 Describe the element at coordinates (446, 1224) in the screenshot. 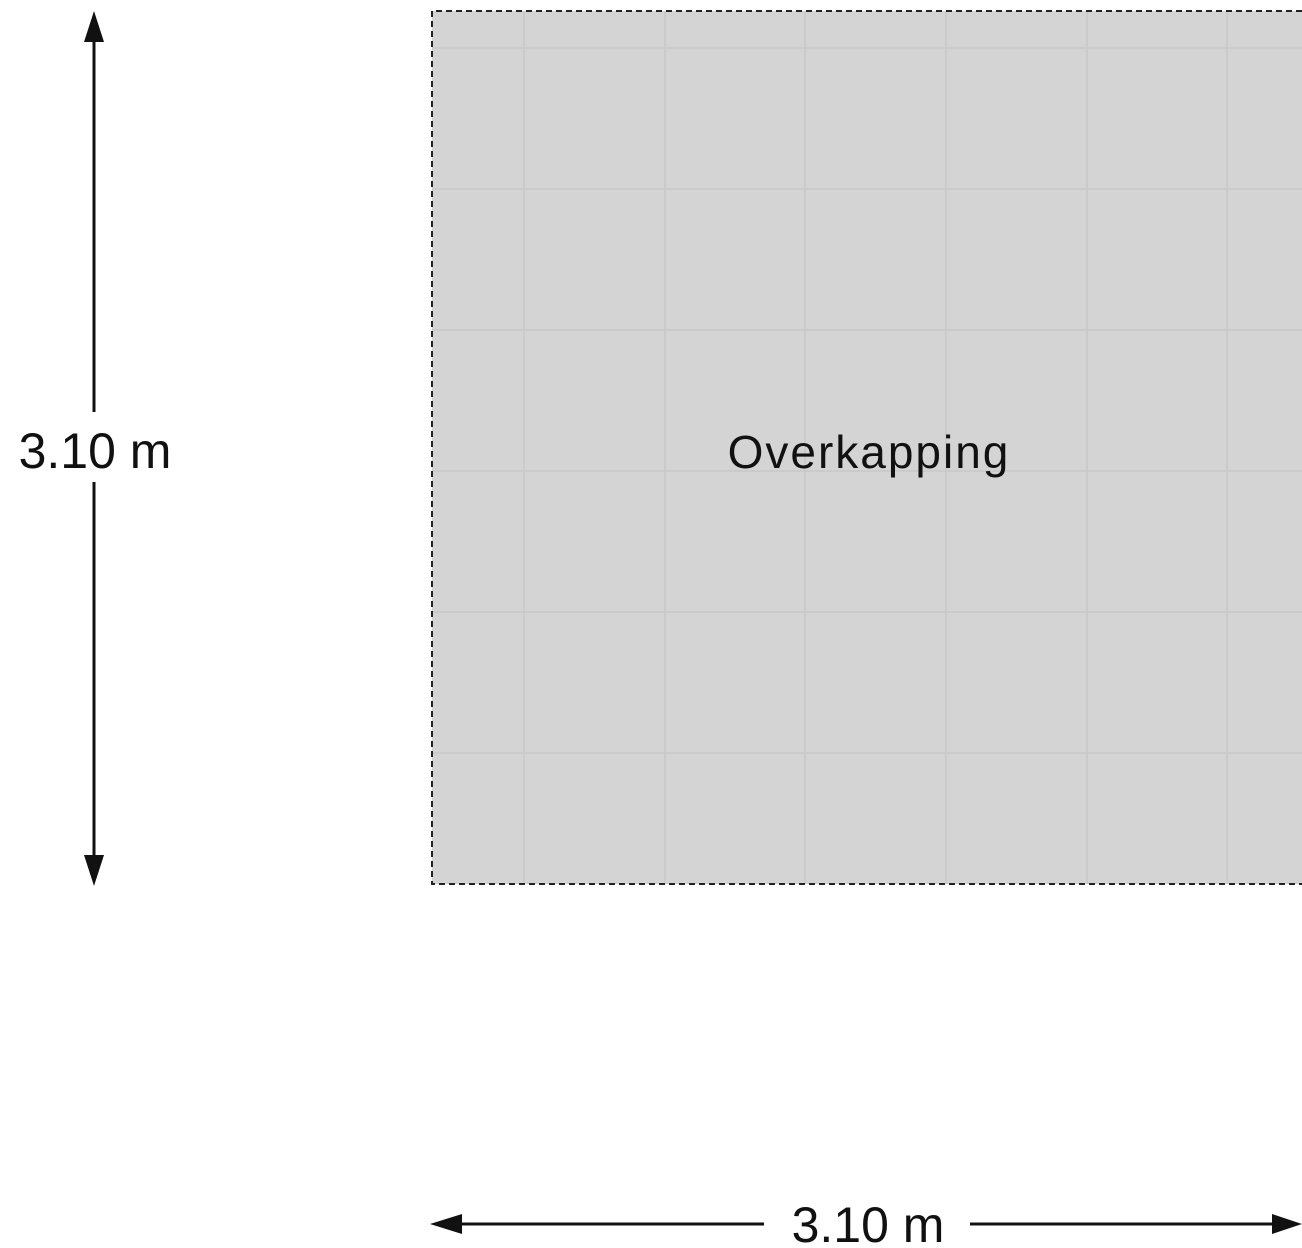

I see `arrow-left-icon` at that location.